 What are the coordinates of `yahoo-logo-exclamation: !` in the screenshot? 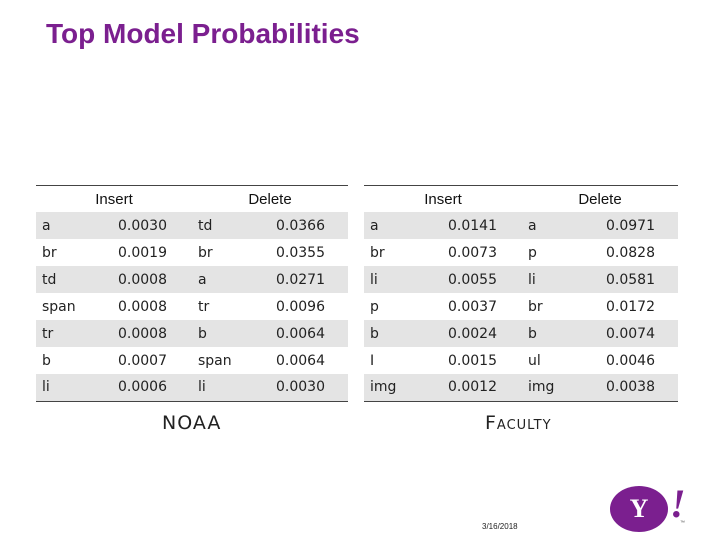 It's located at (678, 503).